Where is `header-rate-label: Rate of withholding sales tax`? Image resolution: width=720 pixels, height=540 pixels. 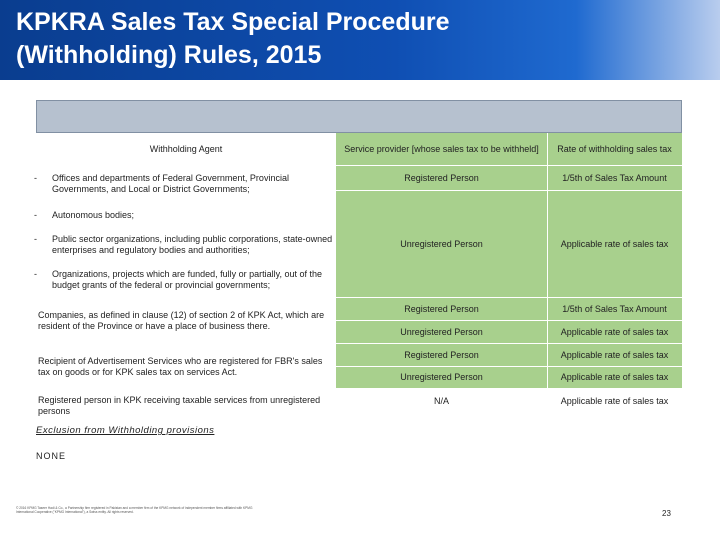 header-rate-label: Rate of withholding sales tax is located at coordinates (614, 148).